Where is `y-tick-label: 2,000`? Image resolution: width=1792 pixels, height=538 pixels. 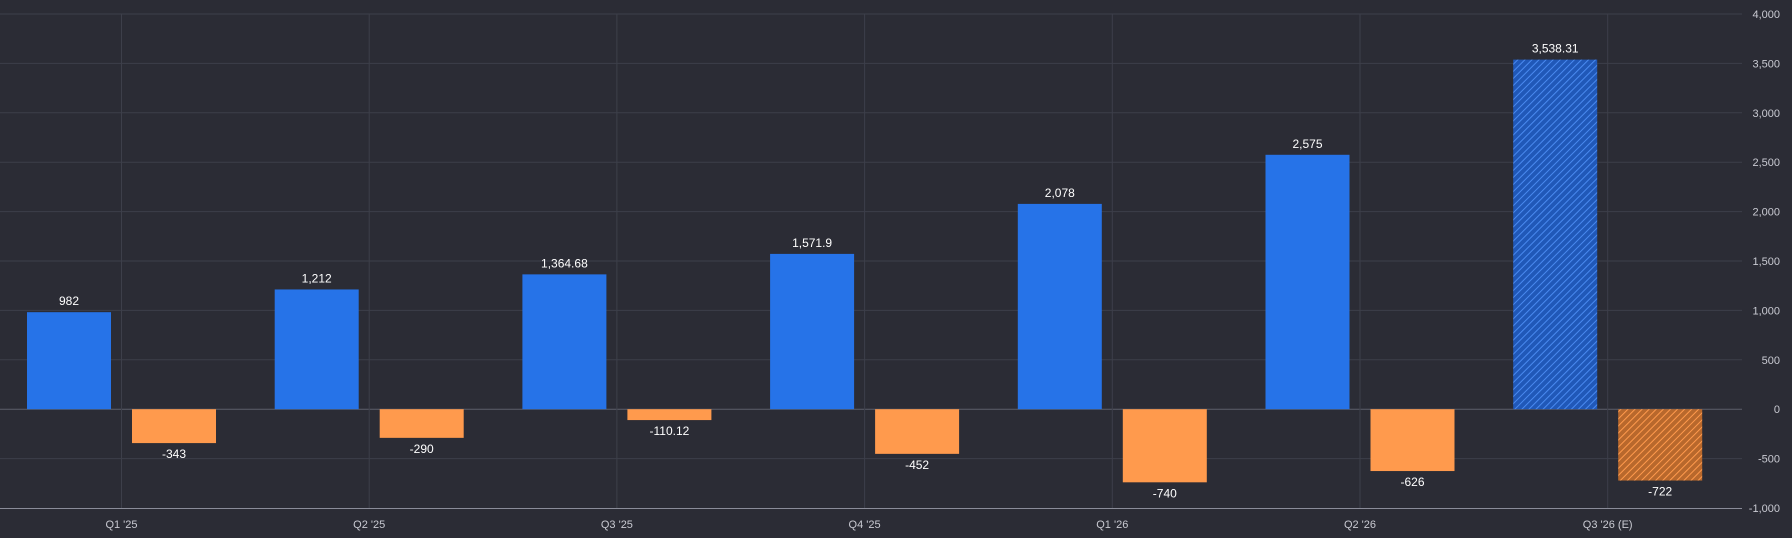
y-tick-label: 2,000 is located at coordinates (1766, 213).